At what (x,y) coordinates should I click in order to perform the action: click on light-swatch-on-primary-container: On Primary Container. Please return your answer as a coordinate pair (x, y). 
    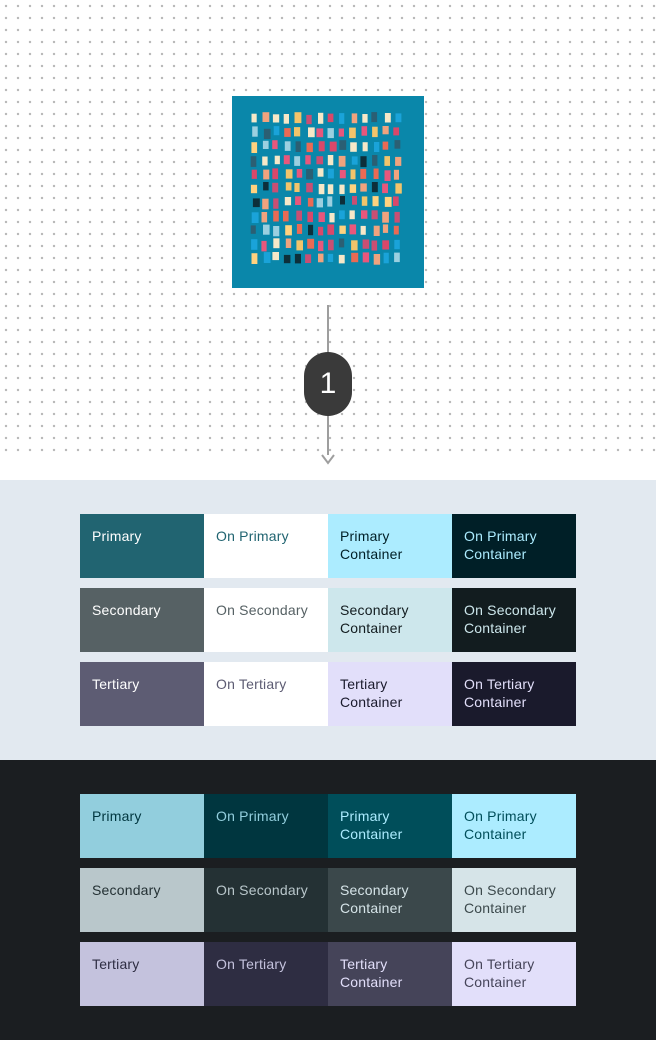
    Looking at the image, I should click on (514, 546).